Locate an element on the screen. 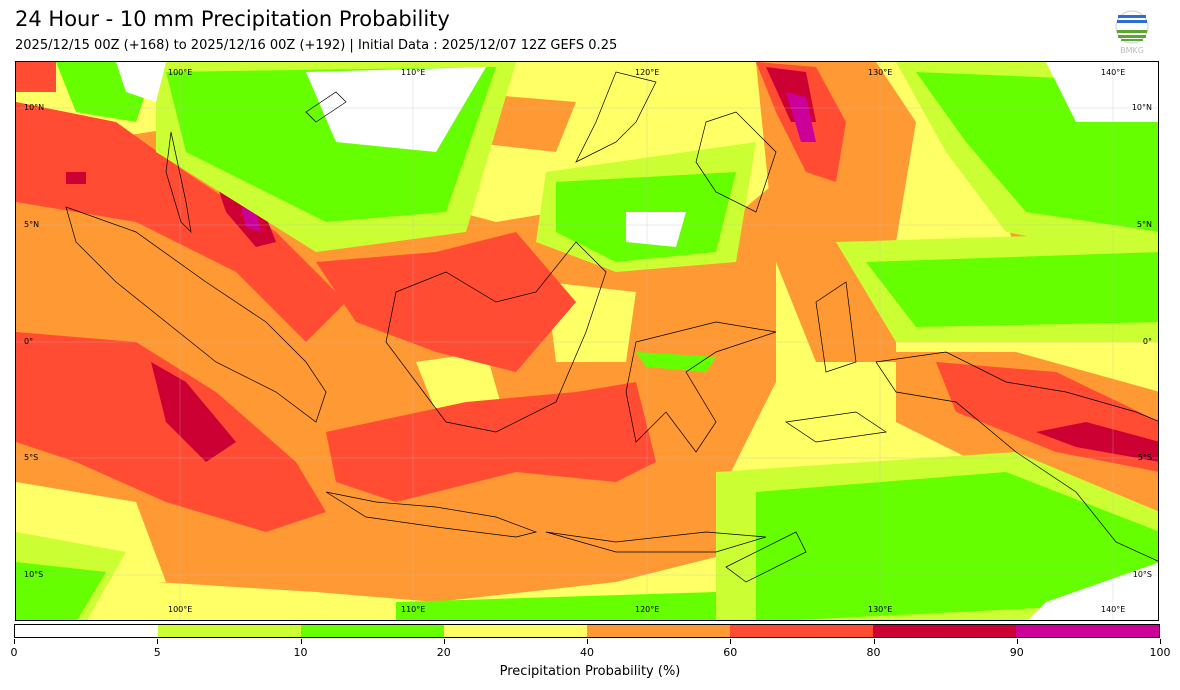 The image size is (1180, 690). lat-label-right: 5°S is located at coordinates (1144, 457).